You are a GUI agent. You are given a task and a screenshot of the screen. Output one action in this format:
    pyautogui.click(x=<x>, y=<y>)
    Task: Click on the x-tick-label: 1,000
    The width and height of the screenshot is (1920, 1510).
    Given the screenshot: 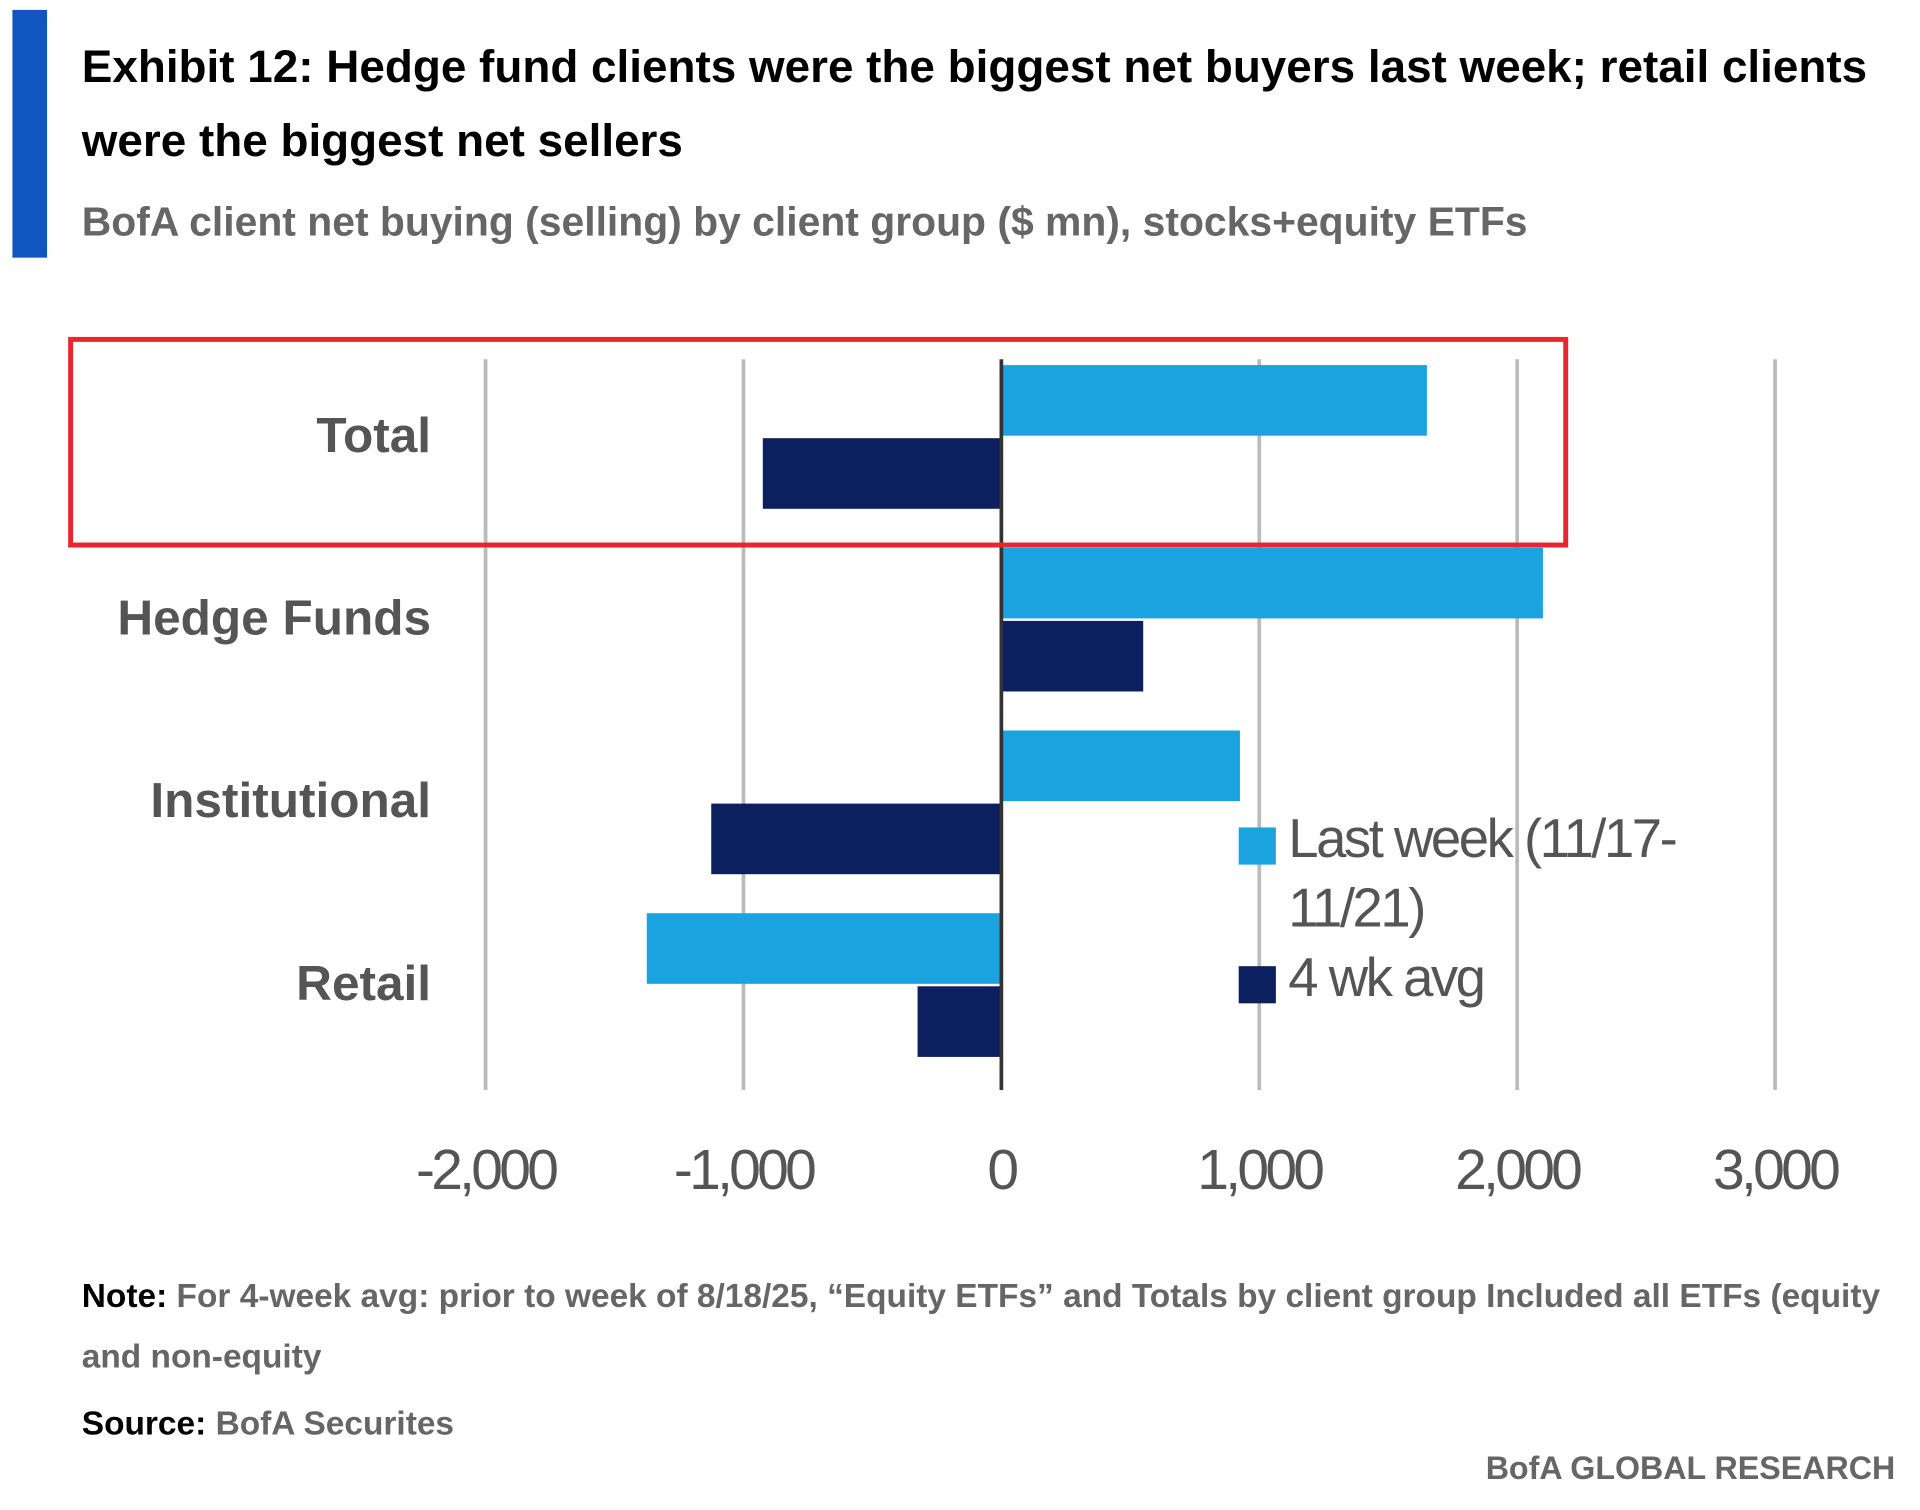 What is the action you would take?
    pyautogui.click(x=1260, y=1170)
    